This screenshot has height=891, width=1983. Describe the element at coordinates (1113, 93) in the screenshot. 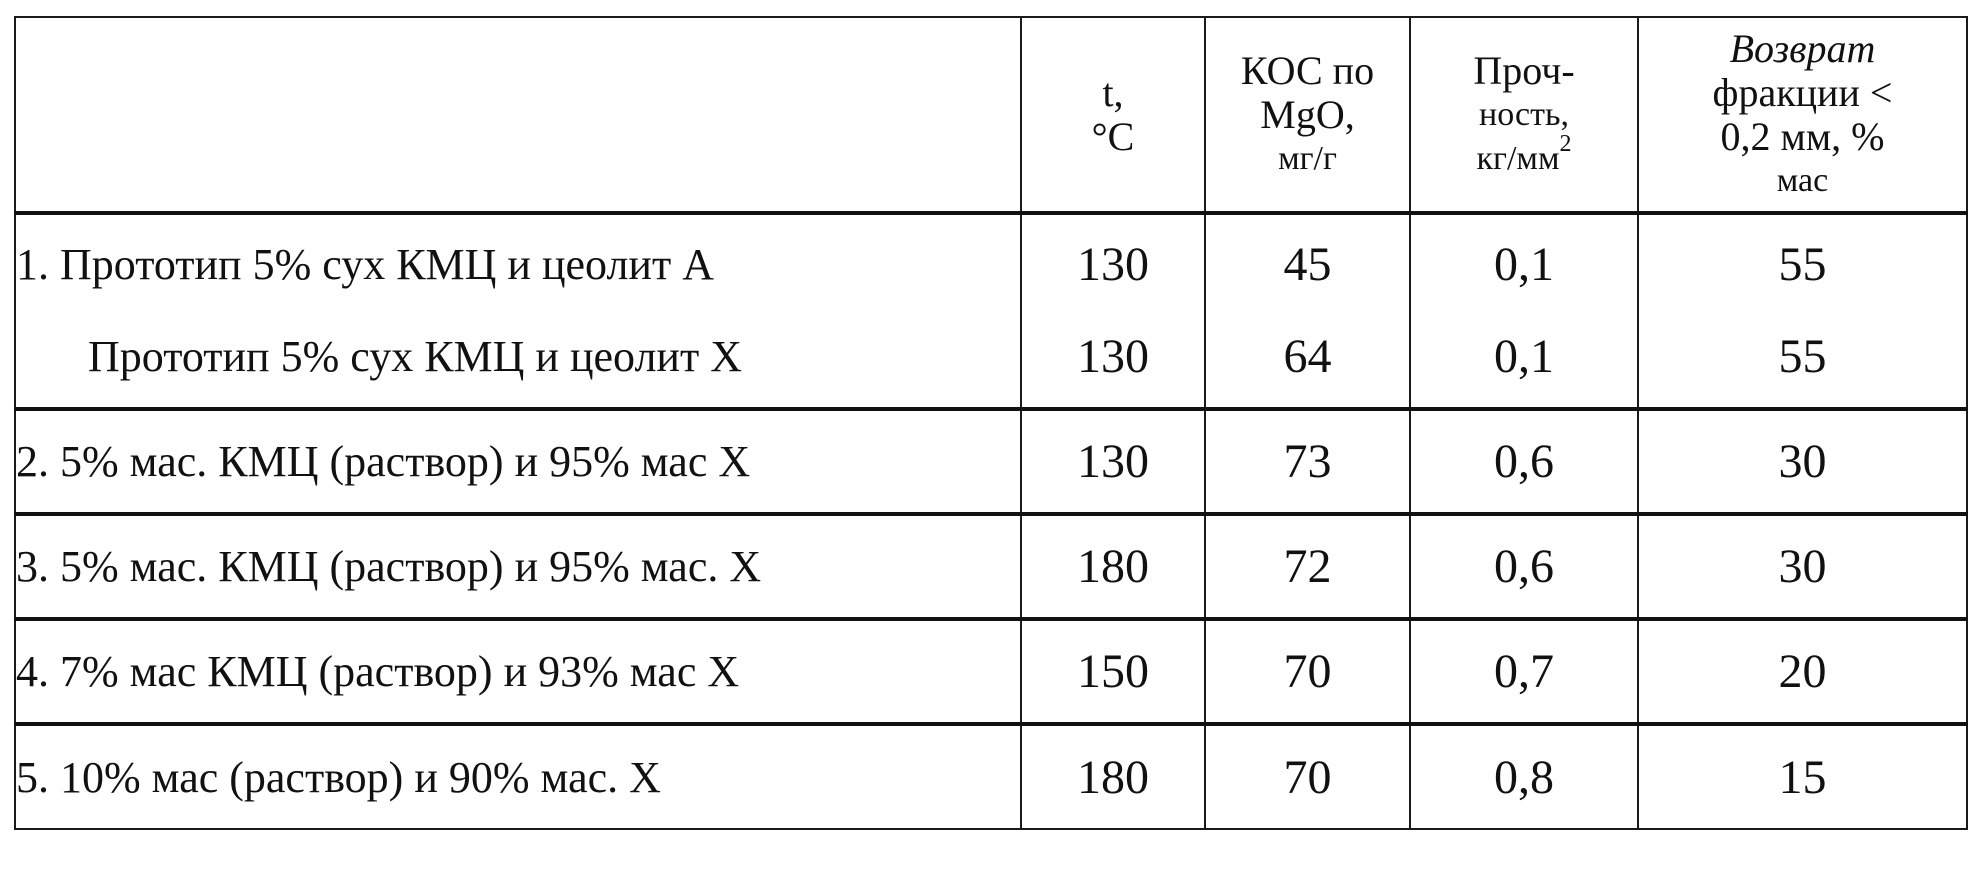

I see `header-temperature-line-1: t,` at that location.